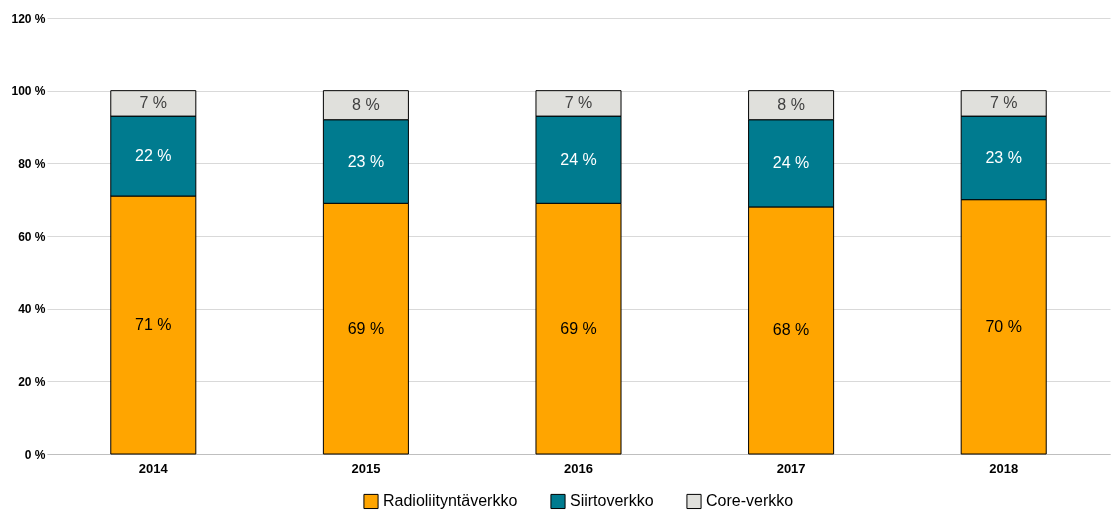  Describe the element at coordinates (32, 163) in the screenshot. I see `y-tick-label: 80 %` at that location.